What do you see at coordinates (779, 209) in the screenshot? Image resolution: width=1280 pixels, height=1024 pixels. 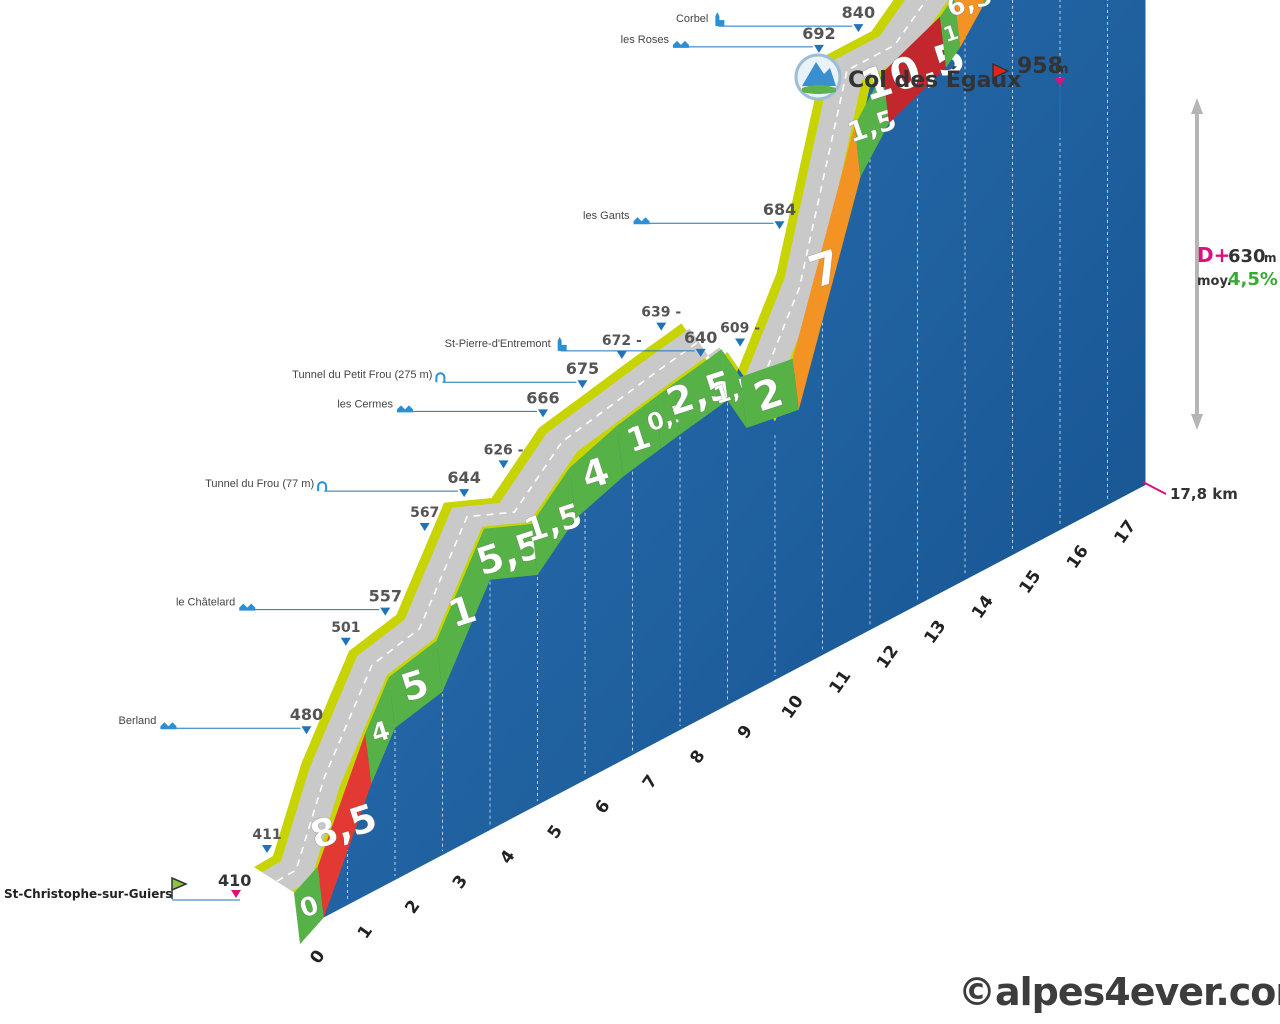 I see `waypoint-altitude: 684` at bounding box center [779, 209].